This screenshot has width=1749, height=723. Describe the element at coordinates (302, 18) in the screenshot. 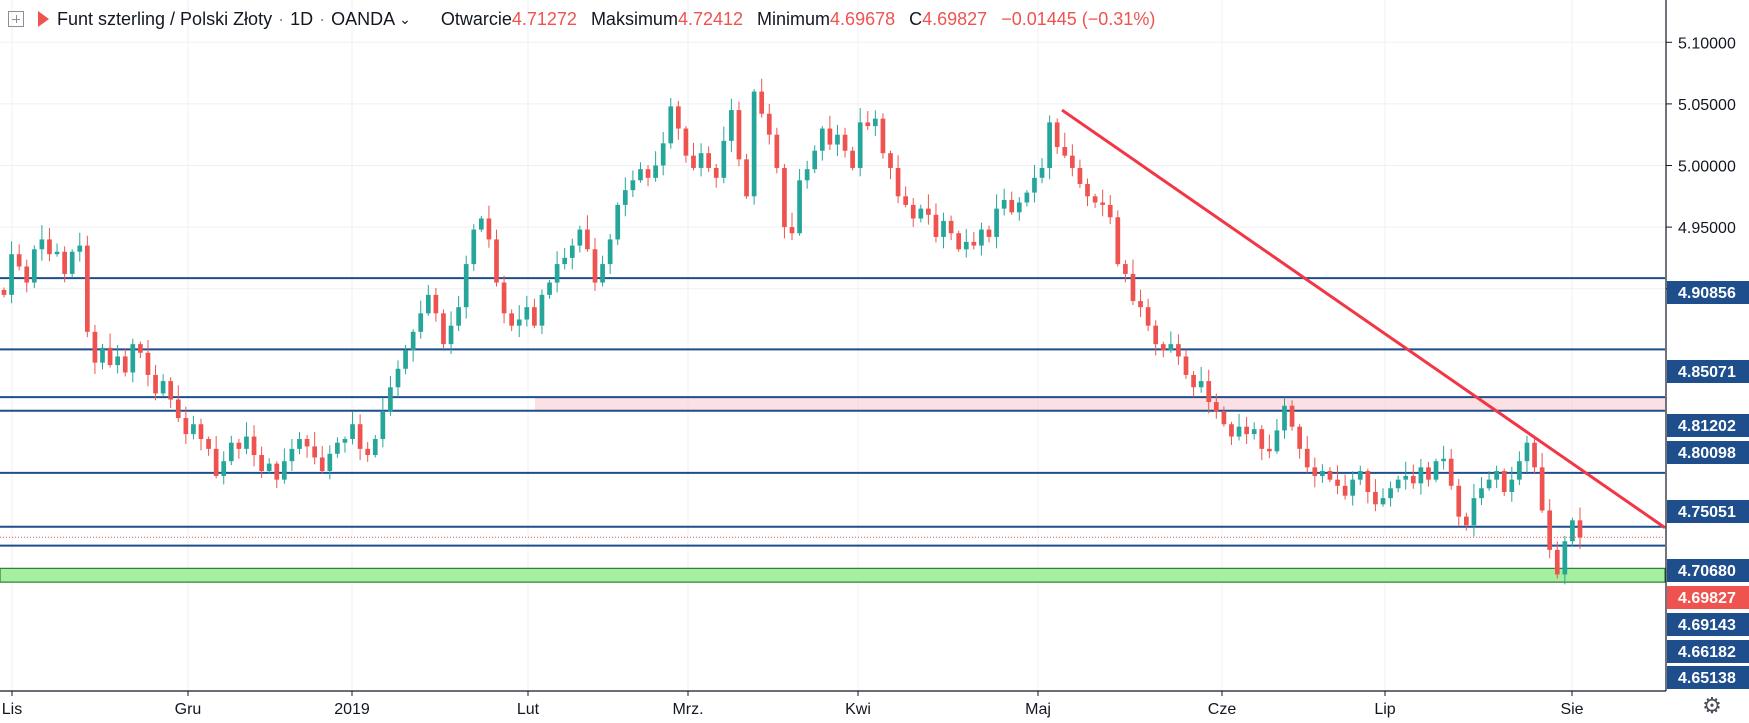

I see `interval-label: 1D` at that location.